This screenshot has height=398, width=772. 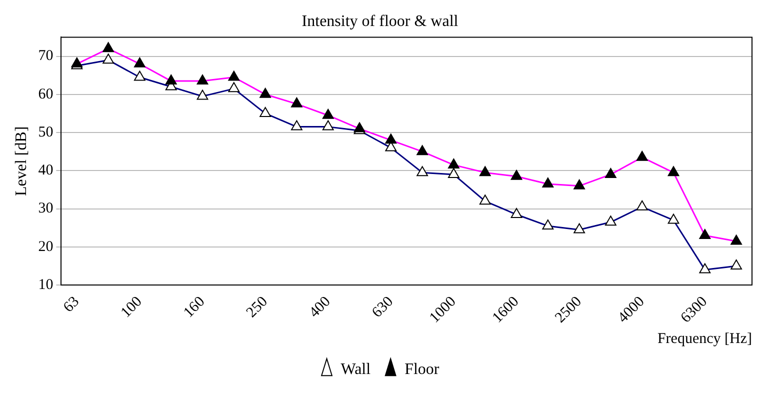 What do you see at coordinates (257, 307) in the screenshot?
I see `x-tick-label: 250` at bounding box center [257, 307].